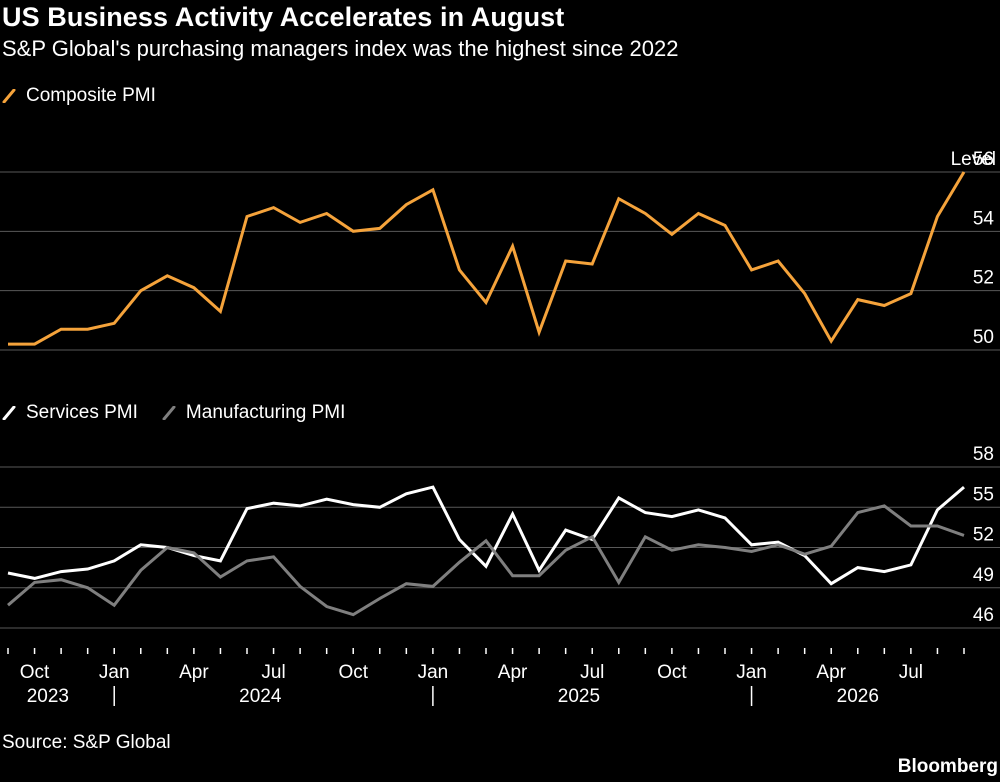  What do you see at coordinates (983, 494) in the screenshot?
I see `y-tick-label-bottom-55: 55` at bounding box center [983, 494].